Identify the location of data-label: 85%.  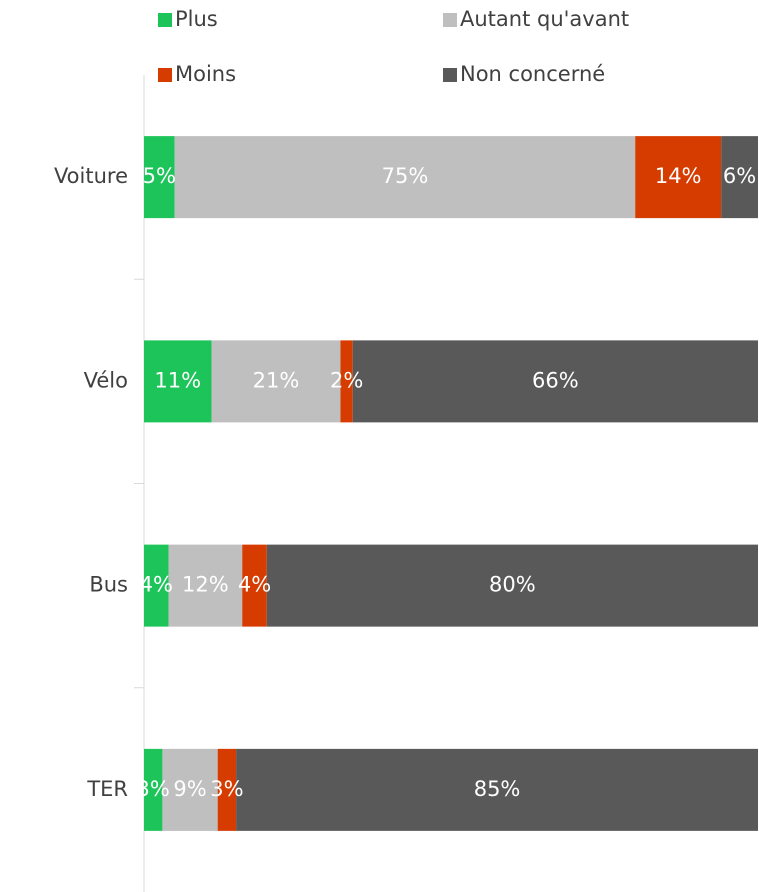
(497, 789).